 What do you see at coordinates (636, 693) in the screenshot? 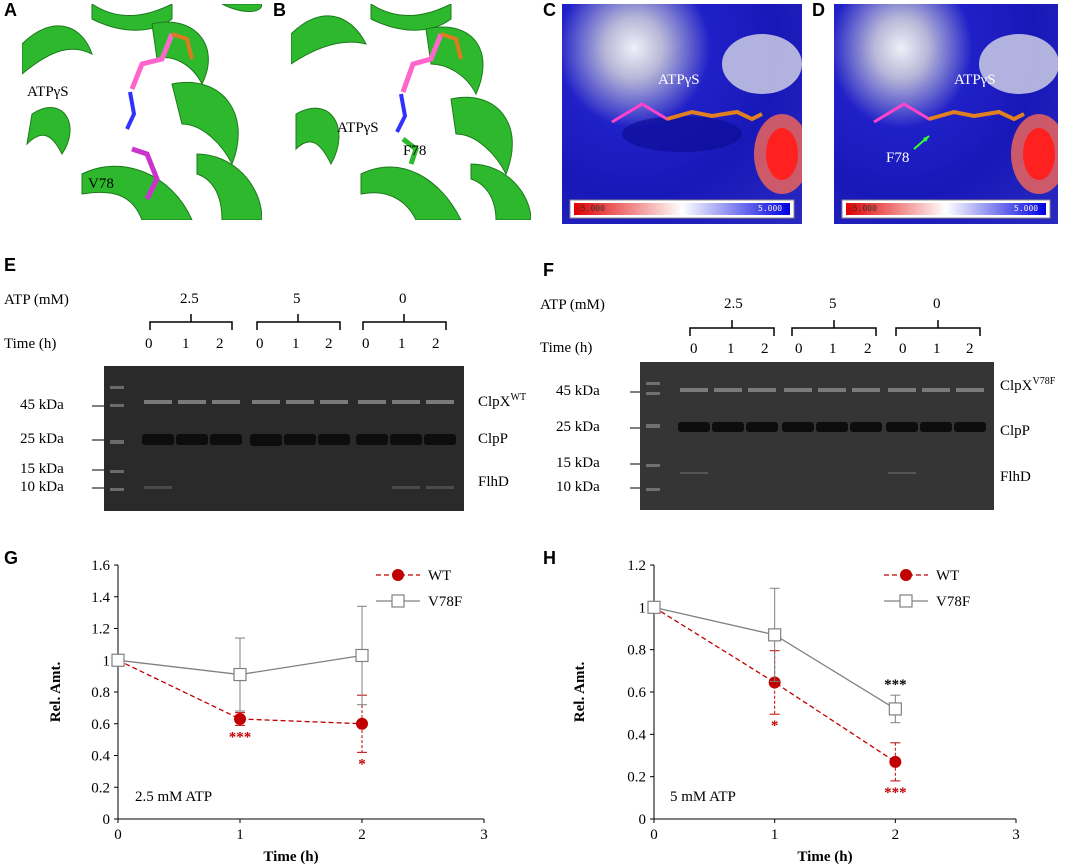
I see `y-tick-label: 0.6` at bounding box center [636, 693].